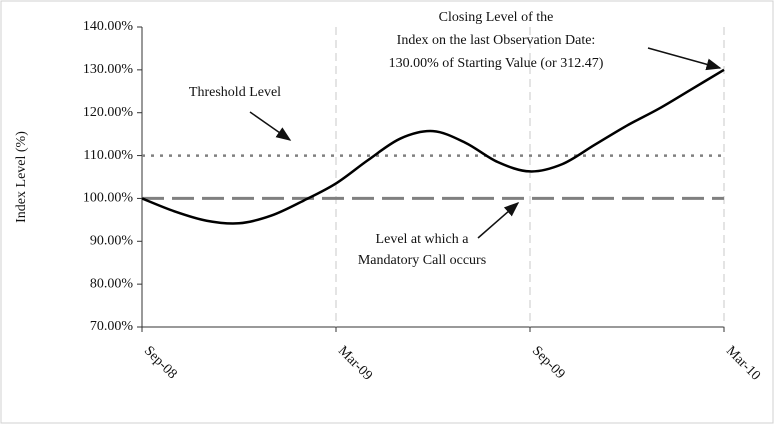 This screenshot has width=774, height=424. I want to click on closing-annotation: Closing Level of the, so click(496, 17).